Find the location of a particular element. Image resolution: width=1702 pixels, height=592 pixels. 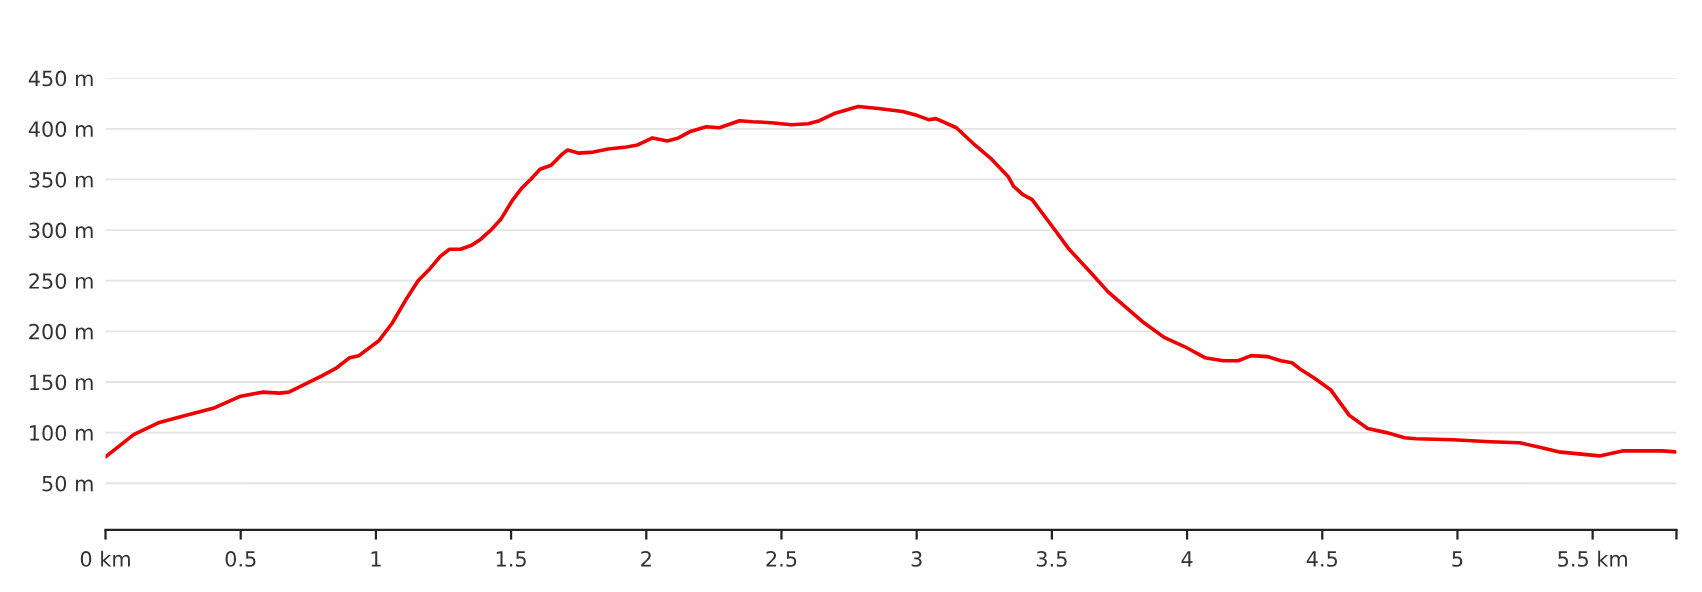

x-tick-label: 5.5 km is located at coordinates (1592, 558).